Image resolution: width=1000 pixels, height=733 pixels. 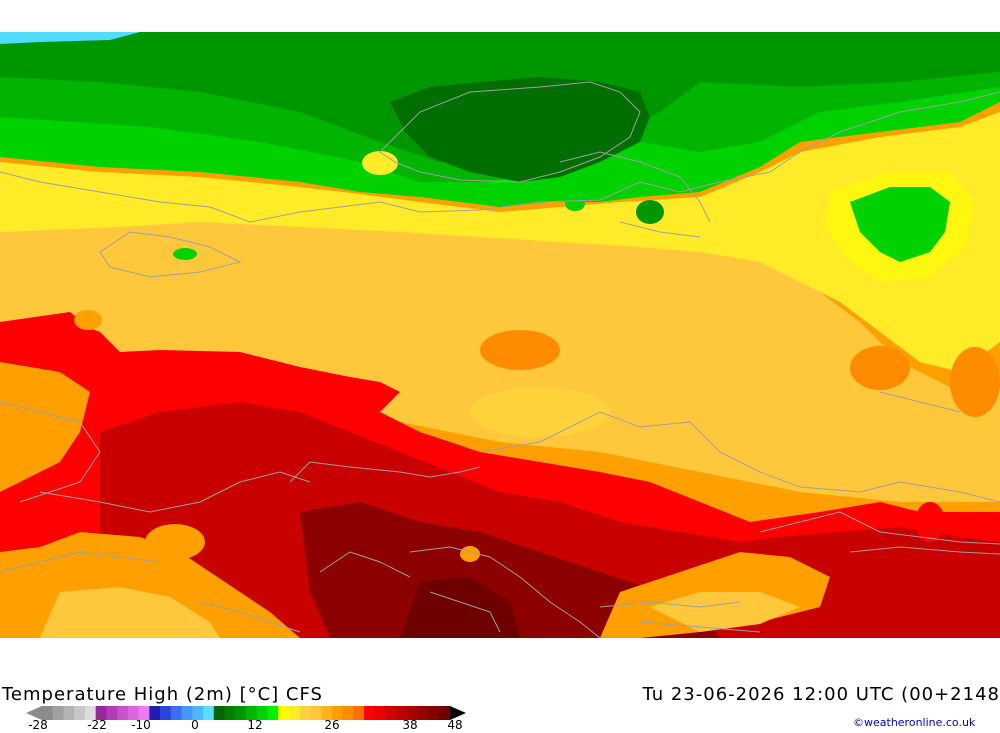 What do you see at coordinates (332, 725) in the screenshot?
I see `legend-tick-label: 26` at bounding box center [332, 725].